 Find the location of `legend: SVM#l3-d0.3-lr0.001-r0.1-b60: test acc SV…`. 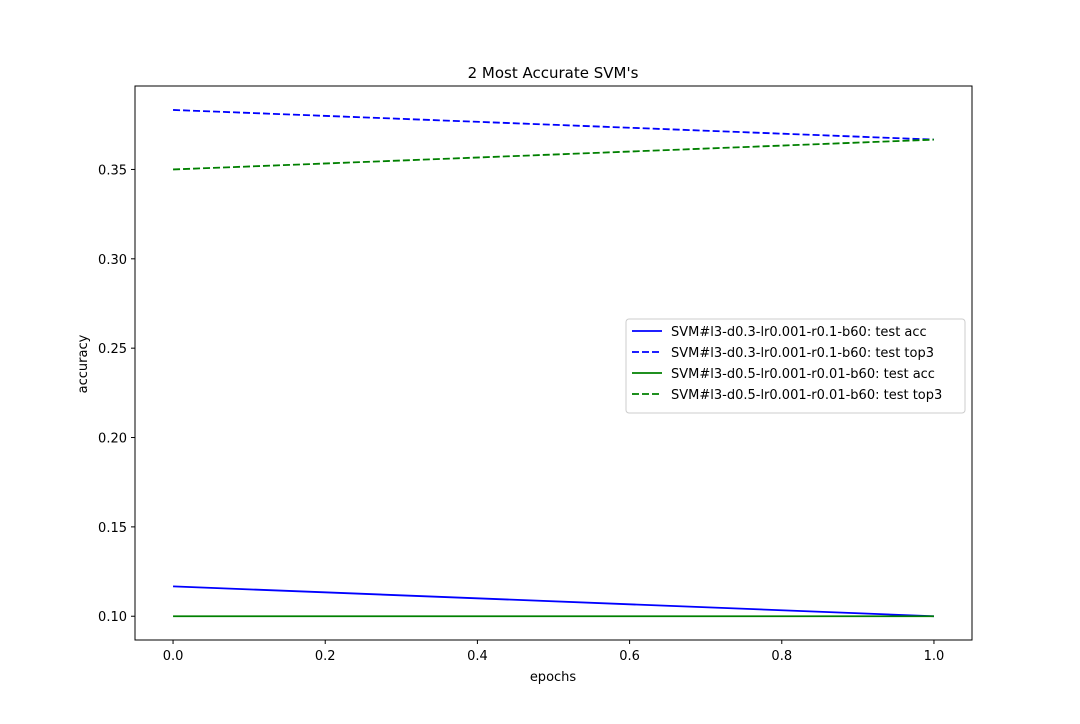

legend: SVM#l3-d0.3-lr0.001-r0.1-b60: test acc SV… is located at coordinates (795, 366).